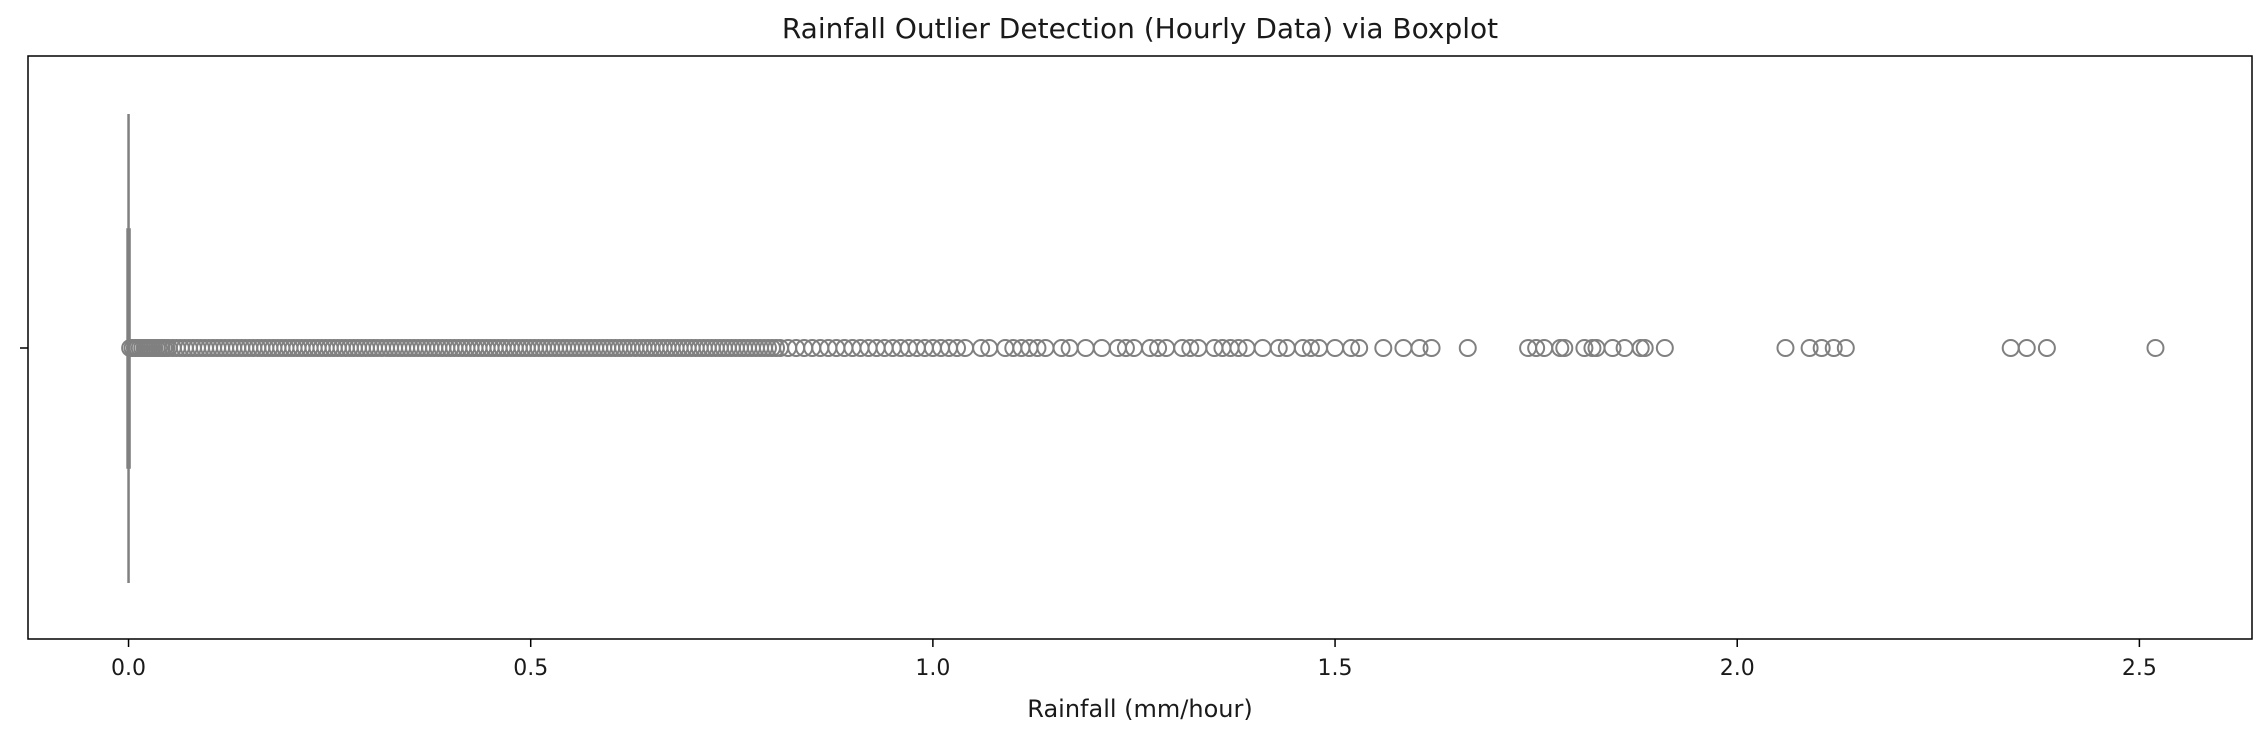 Image resolution: width=2266 pixels, height=738 pixels. What do you see at coordinates (2139, 668) in the screenshot?
I see `x-tick-label: 2.5` at bounding box center [2139, 668].